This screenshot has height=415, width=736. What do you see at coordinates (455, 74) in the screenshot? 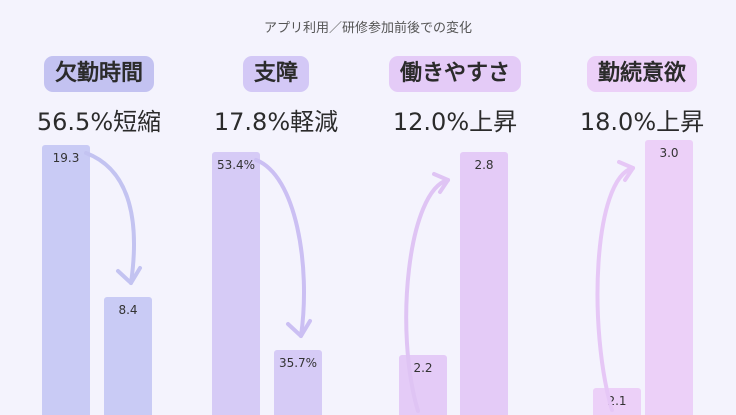
I see `panel-title-pill: 働きやすさ` at bounding box center [455, 74].